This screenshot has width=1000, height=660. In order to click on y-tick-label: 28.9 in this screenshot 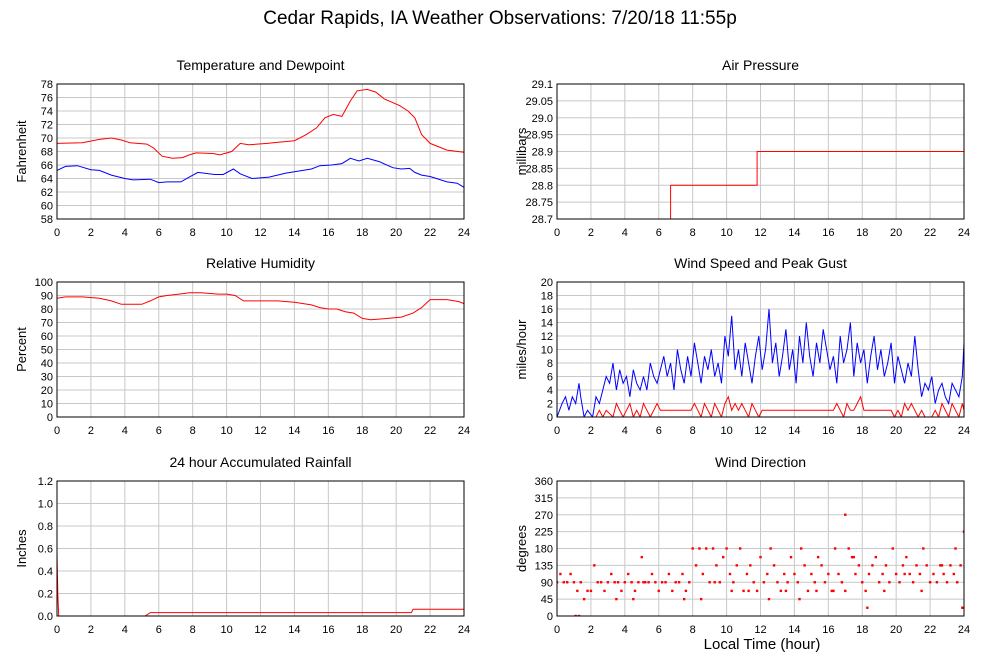, I will do `click(542, 153)`.